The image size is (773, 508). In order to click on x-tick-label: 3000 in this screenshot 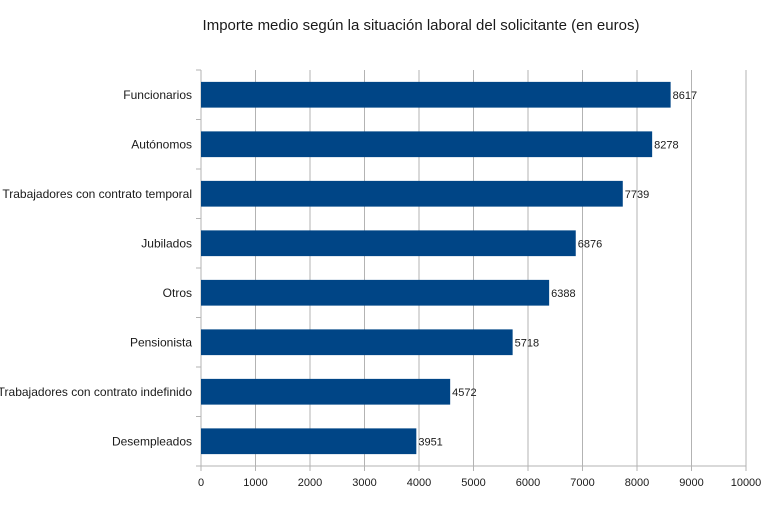, I will do `click(364, 483)`.